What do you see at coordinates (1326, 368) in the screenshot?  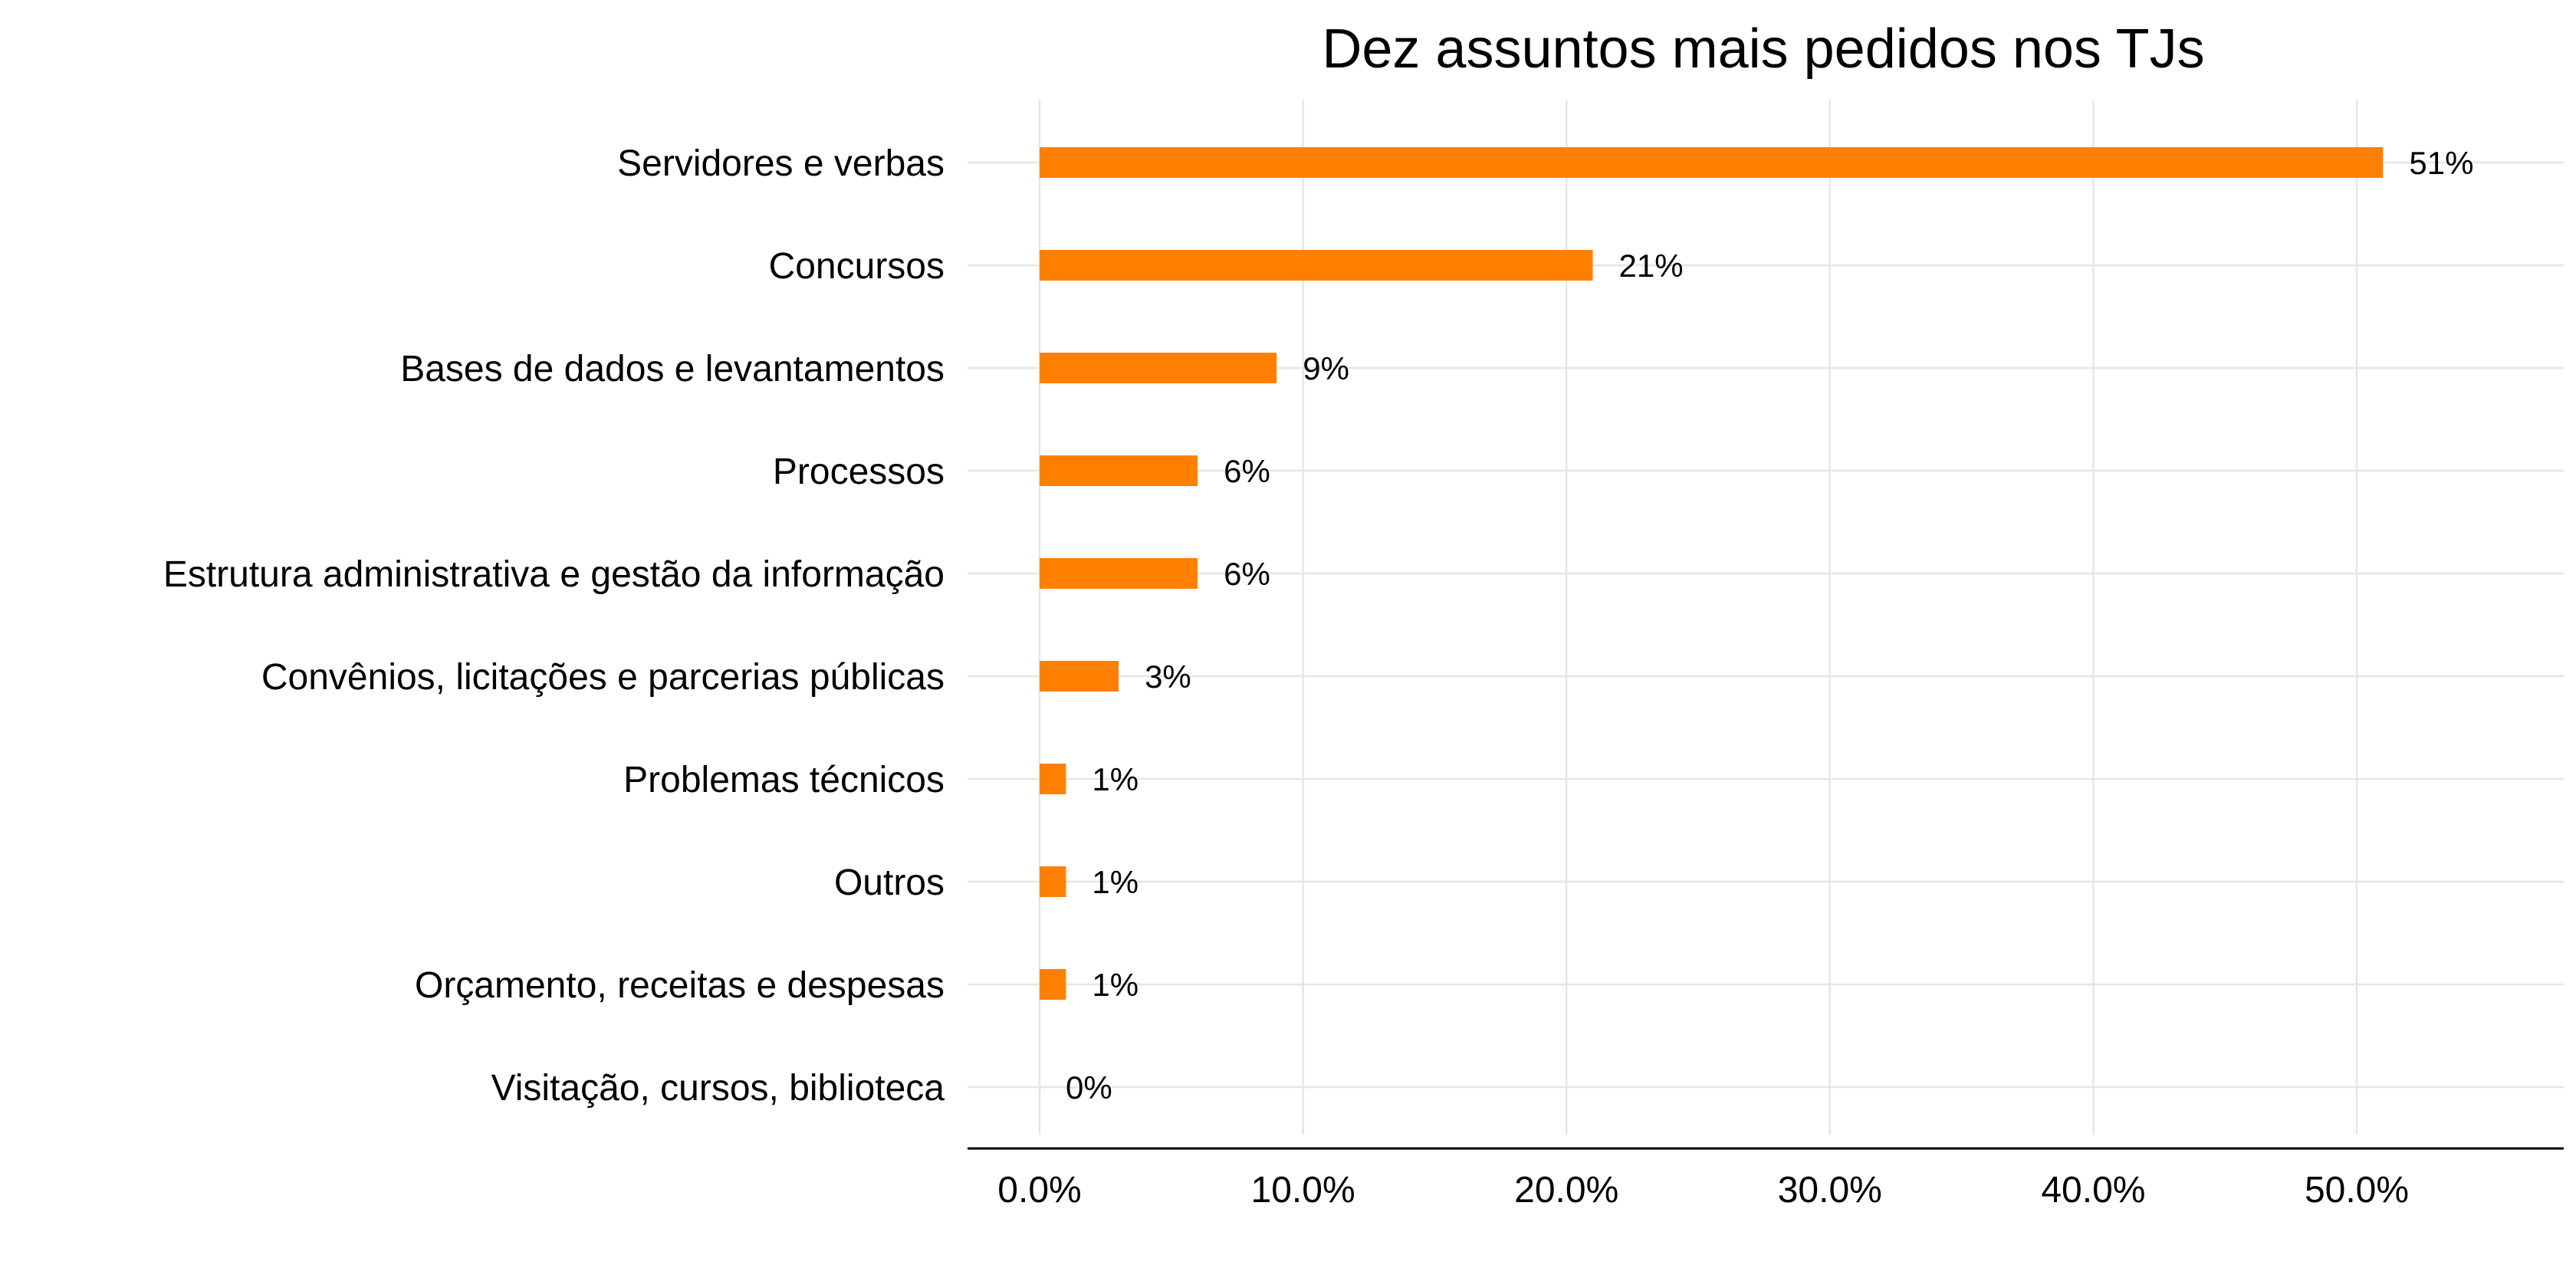 I see `data-label: 9%` at bounding box center [1326, 368].